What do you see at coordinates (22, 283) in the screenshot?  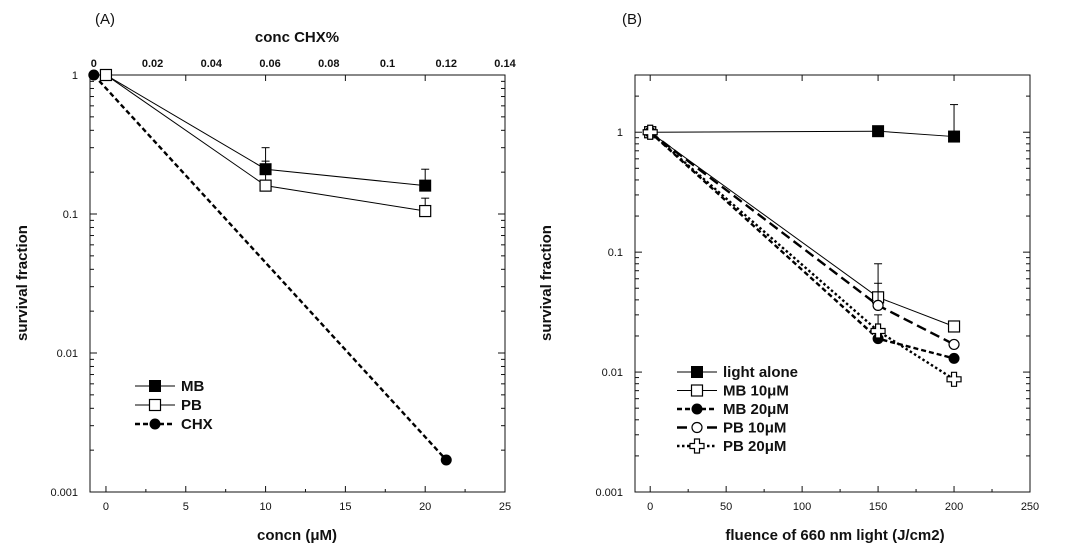 I see `panel-a-y-axis-title: survival fraction` at bounding box center [22, 283].